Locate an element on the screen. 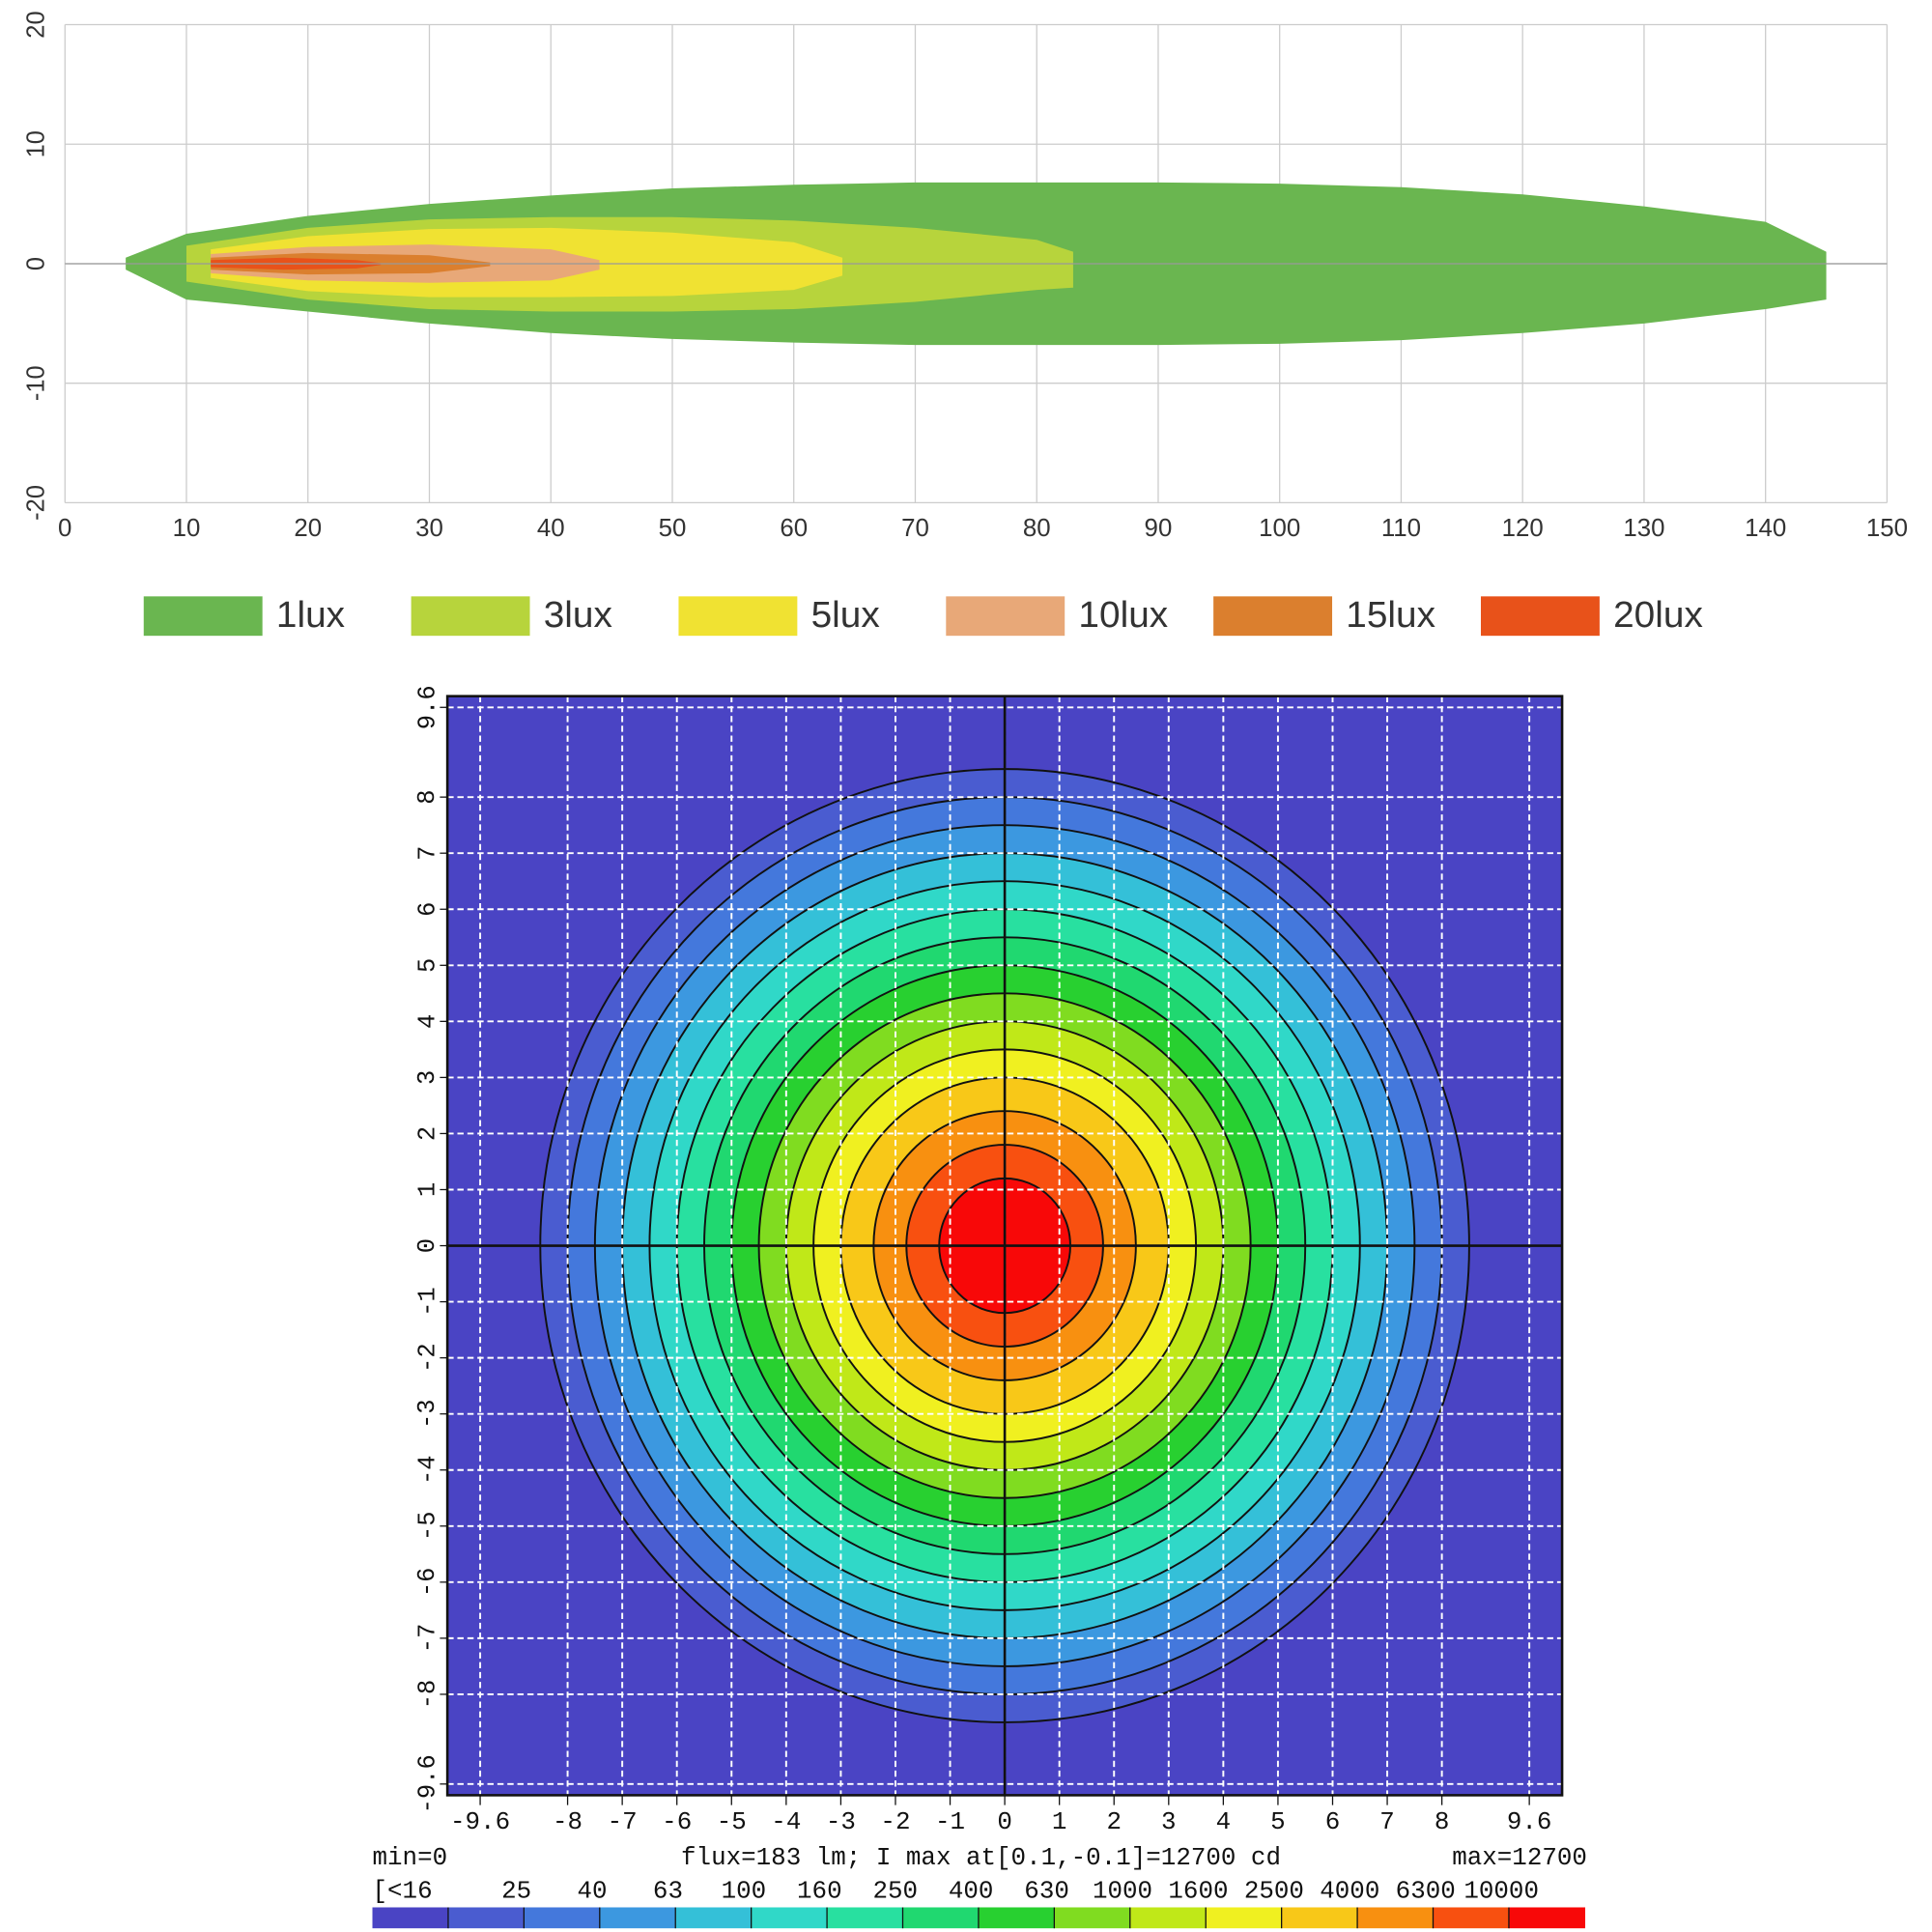 This screenshot has height=1932, width=1932. colorbar-label: 25 is located at coordinates (516, 1892).